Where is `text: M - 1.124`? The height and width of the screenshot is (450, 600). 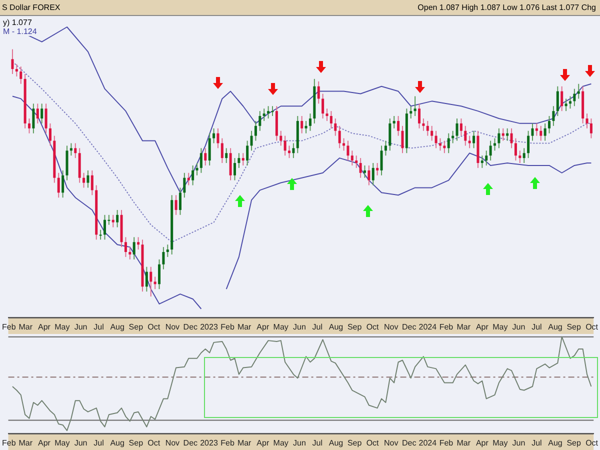
text: M - 1.124 is located at coordinates (20, 31).